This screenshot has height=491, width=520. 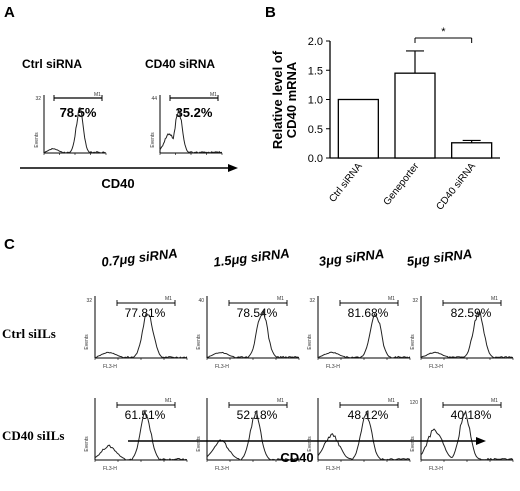 I want to click on gate-percent: 61.51%, so click(x=145, y=415).